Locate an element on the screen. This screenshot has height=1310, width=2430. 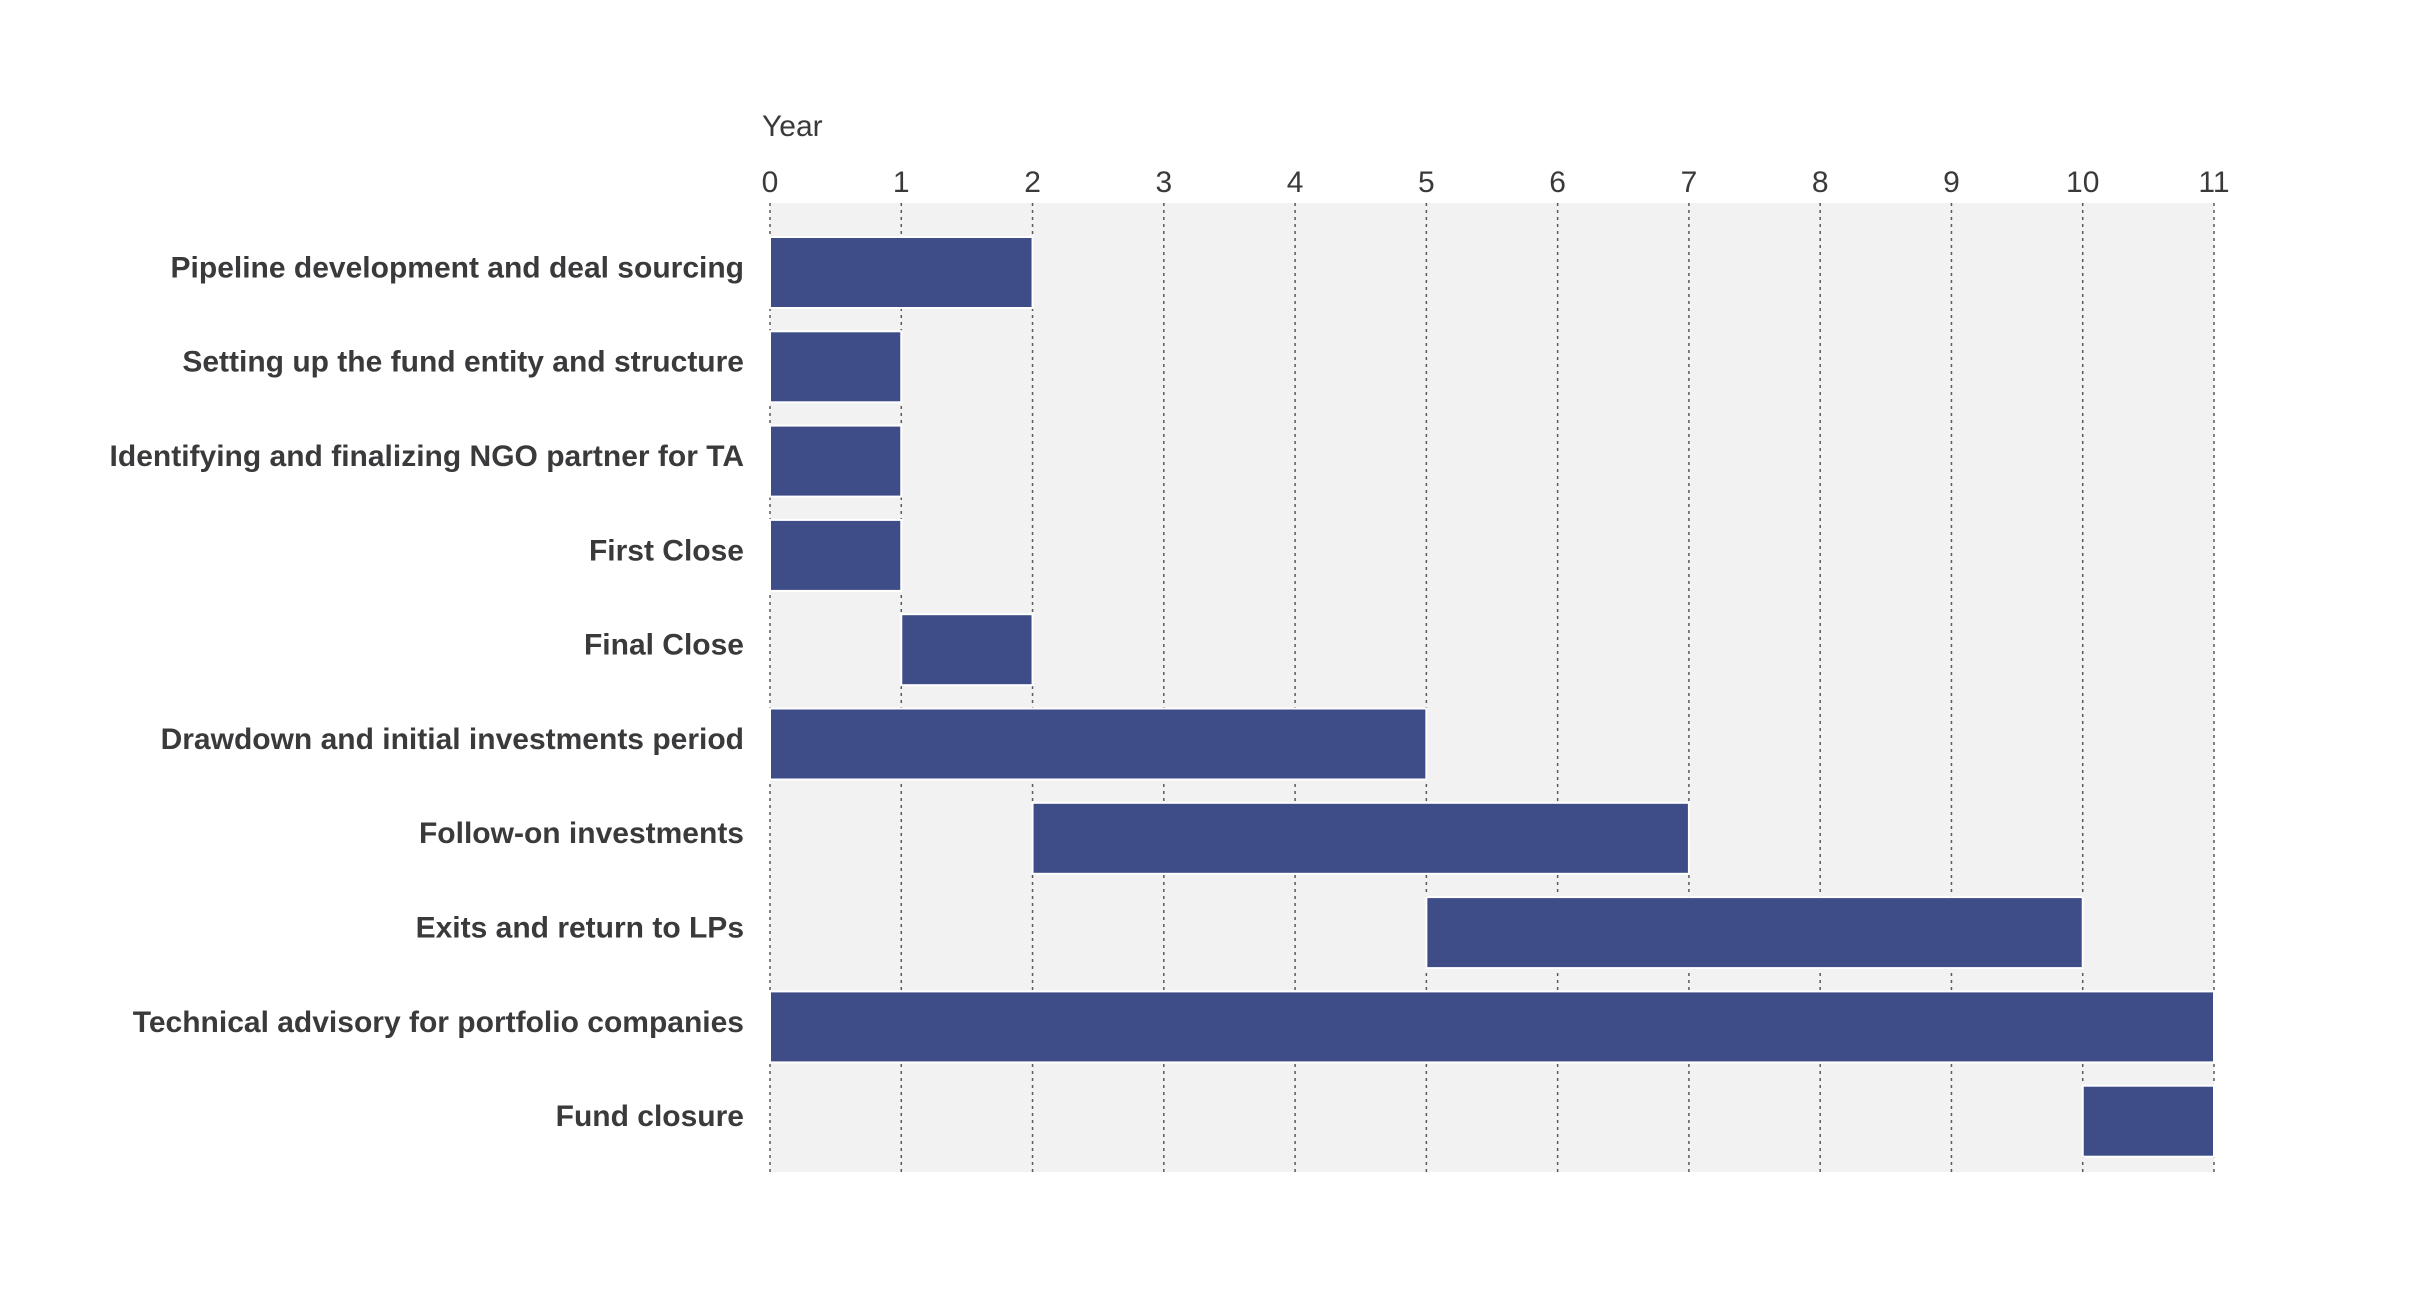
x-tick-label: 4 is located at coordinates (1295, 182).